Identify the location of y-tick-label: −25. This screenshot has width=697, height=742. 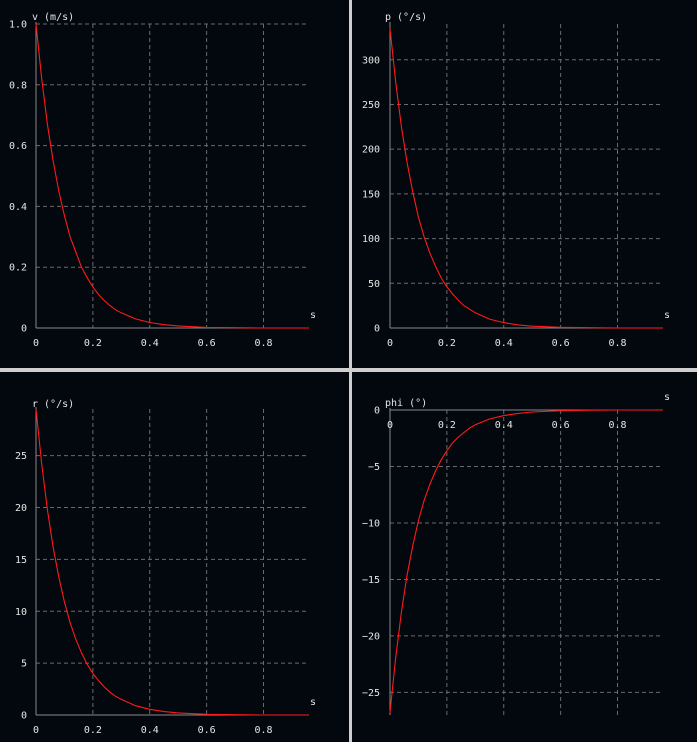
(371, 693).